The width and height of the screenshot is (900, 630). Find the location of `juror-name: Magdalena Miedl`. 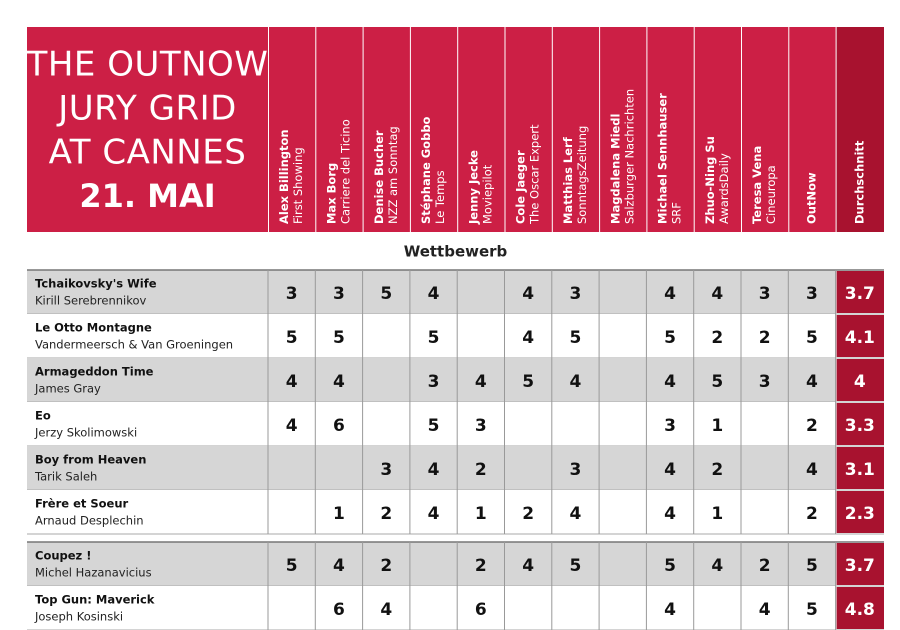

juror-name: Magdalena Miedl is located at coordinates (615, 169).